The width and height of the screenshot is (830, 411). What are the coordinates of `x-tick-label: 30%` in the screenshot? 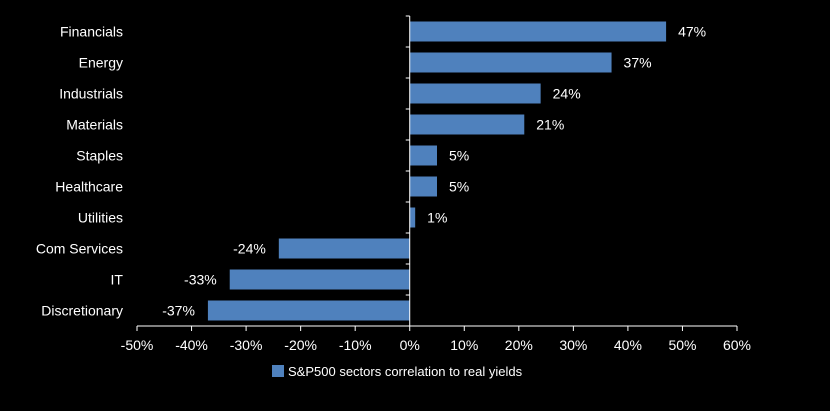 It's located at (573, 345).